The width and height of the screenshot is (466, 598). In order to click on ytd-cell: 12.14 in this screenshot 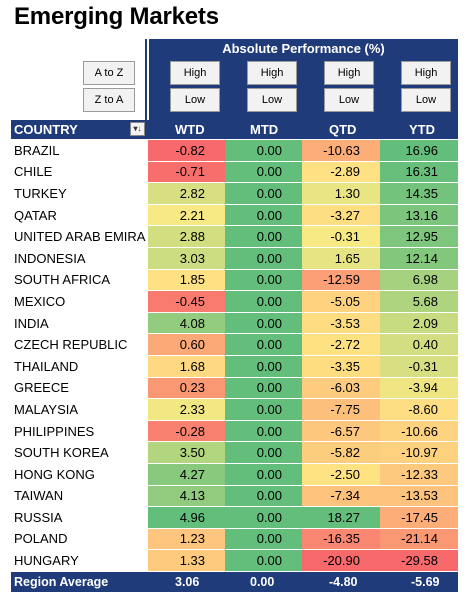, I will do `click(419, 258)`.